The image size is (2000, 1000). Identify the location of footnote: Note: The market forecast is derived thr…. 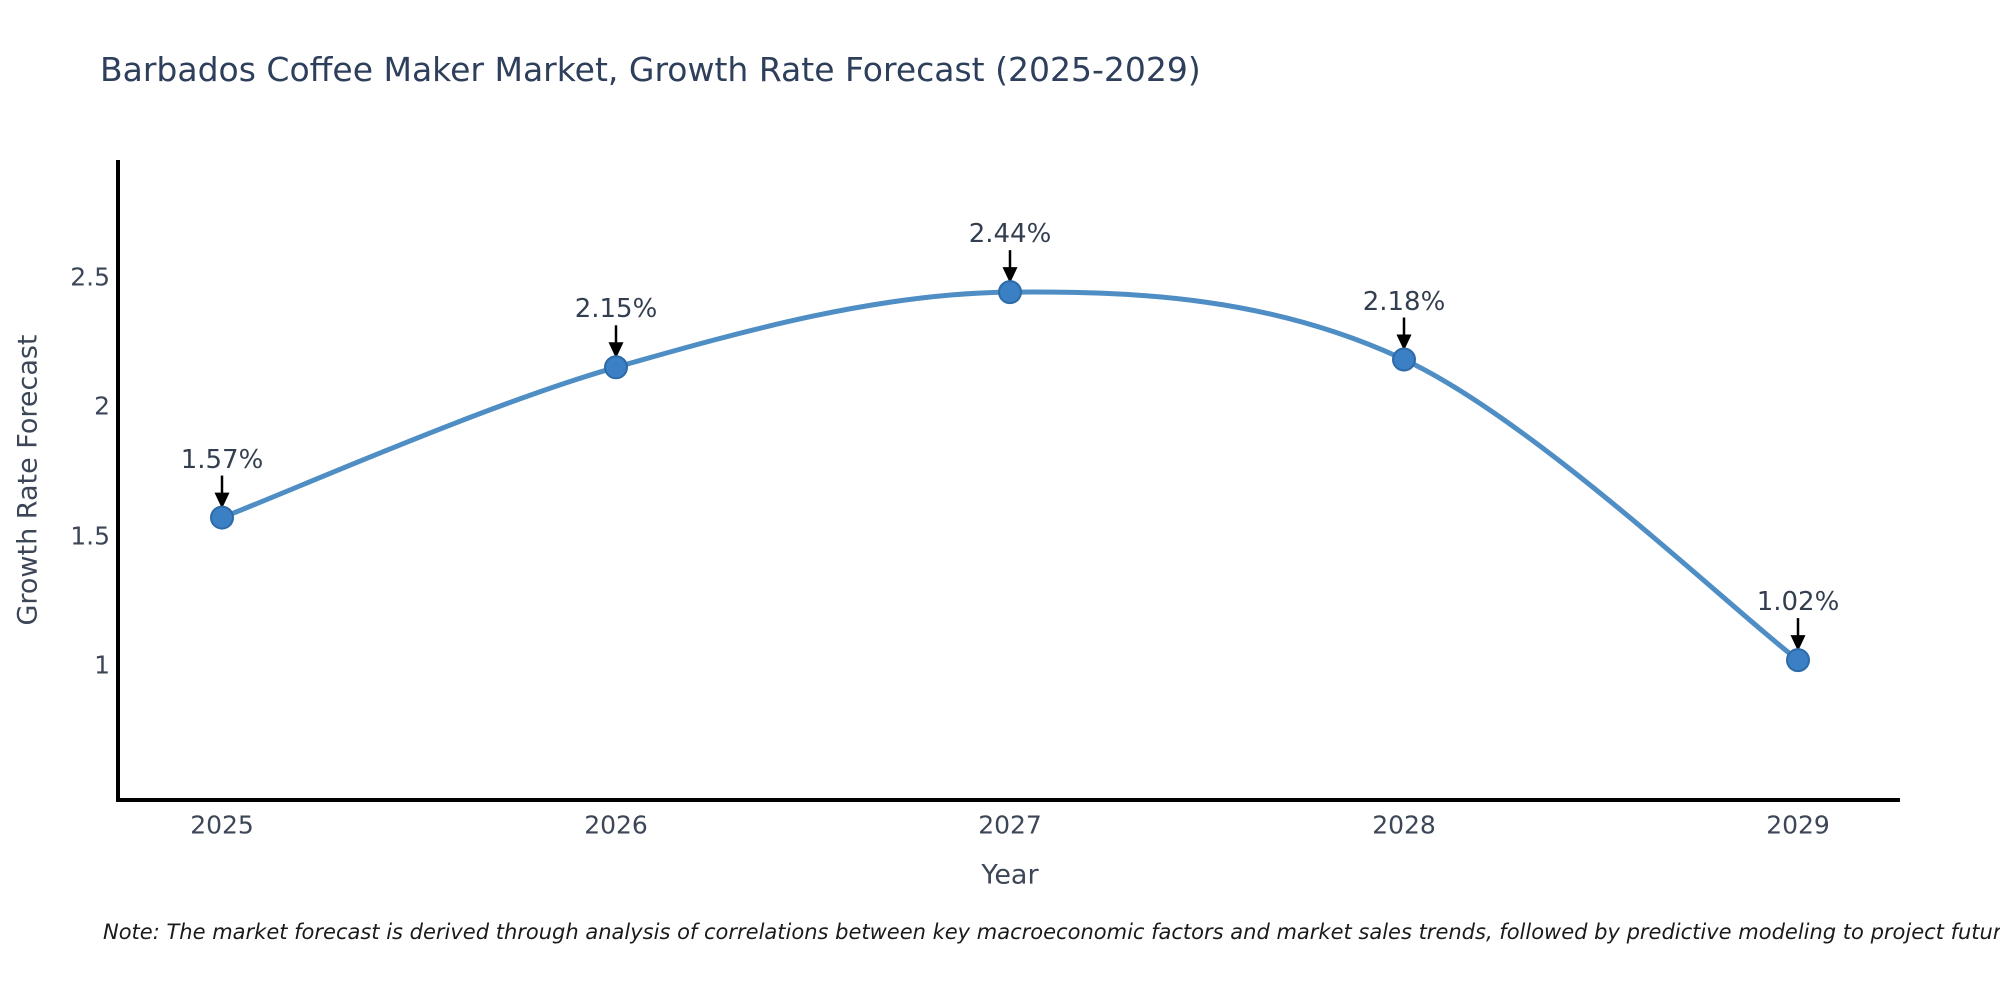
(1051, 932).